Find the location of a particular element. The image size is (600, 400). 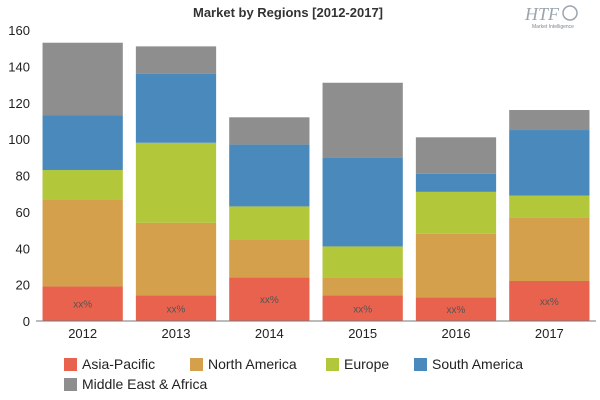

bar-segment-europe-2013 is located at coordinates (176, 182).